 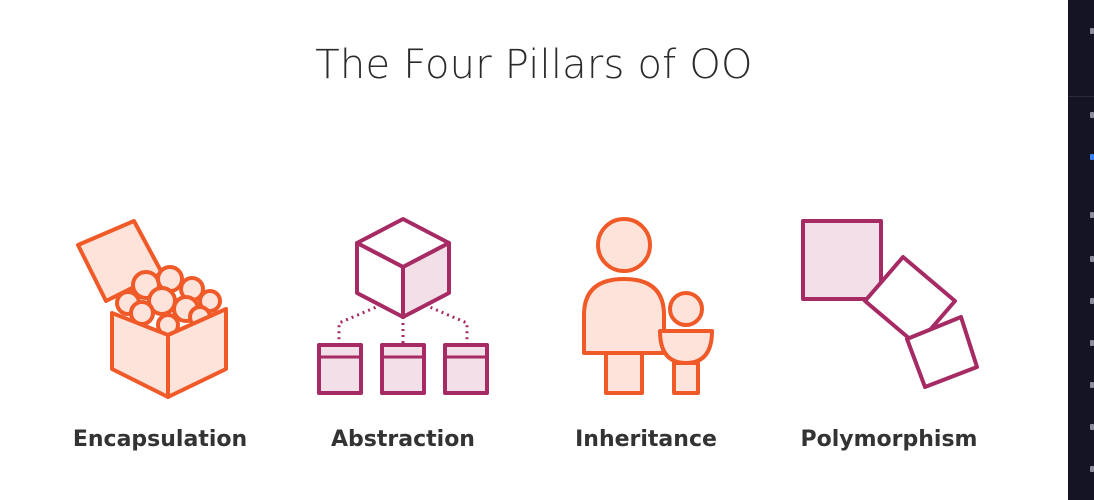 I want to click on pillar-encapsulation: Encapsulation, so click(x=160, y=340).